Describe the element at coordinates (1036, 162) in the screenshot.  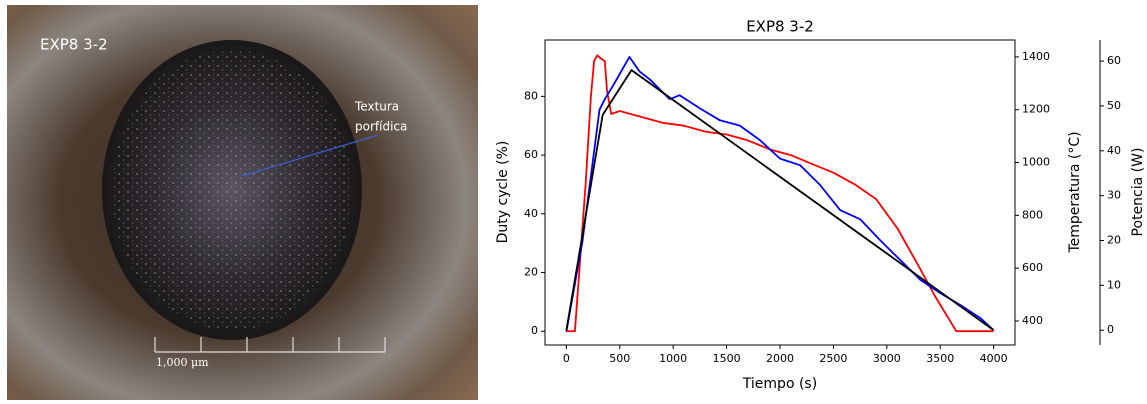
I see `y2-tick-label: 1000` at that location.